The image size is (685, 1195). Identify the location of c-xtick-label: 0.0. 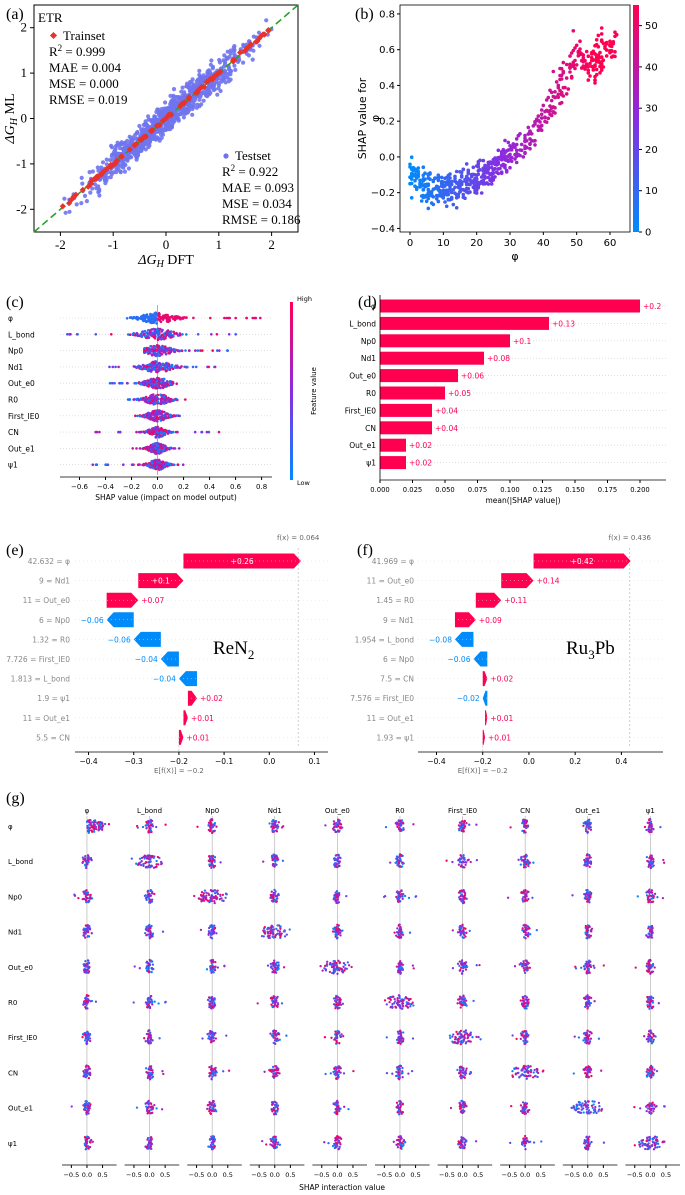
(157, 487).